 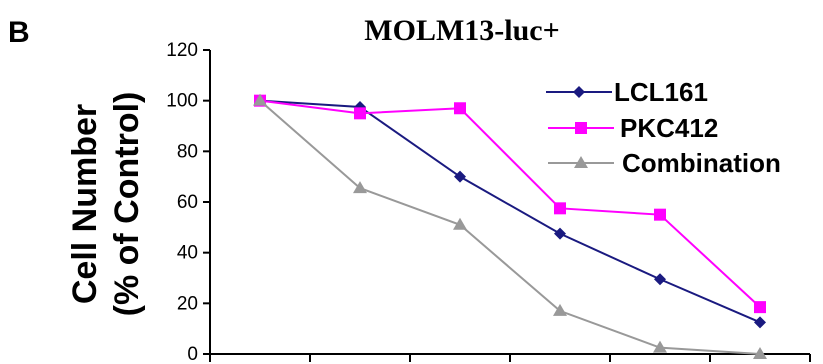 I want to click on y-tick-label: 0, so click(x=192, y=354).